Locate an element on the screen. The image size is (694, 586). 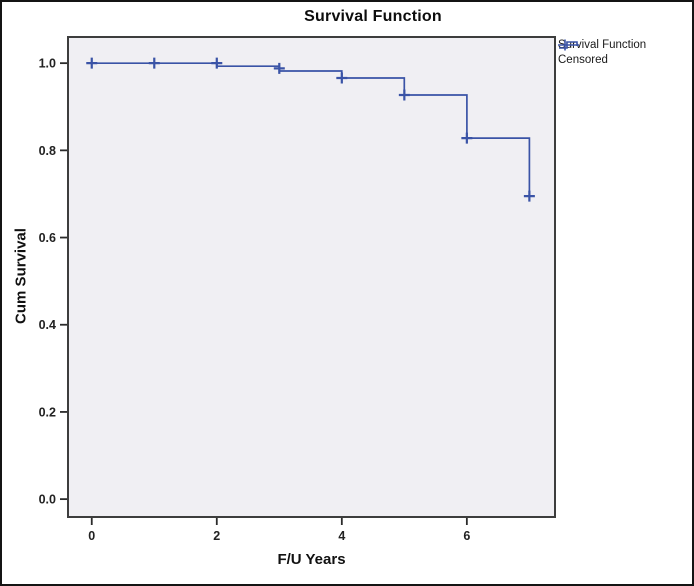
y-tick-label: 0.0 is located at coordinates (47, 500).